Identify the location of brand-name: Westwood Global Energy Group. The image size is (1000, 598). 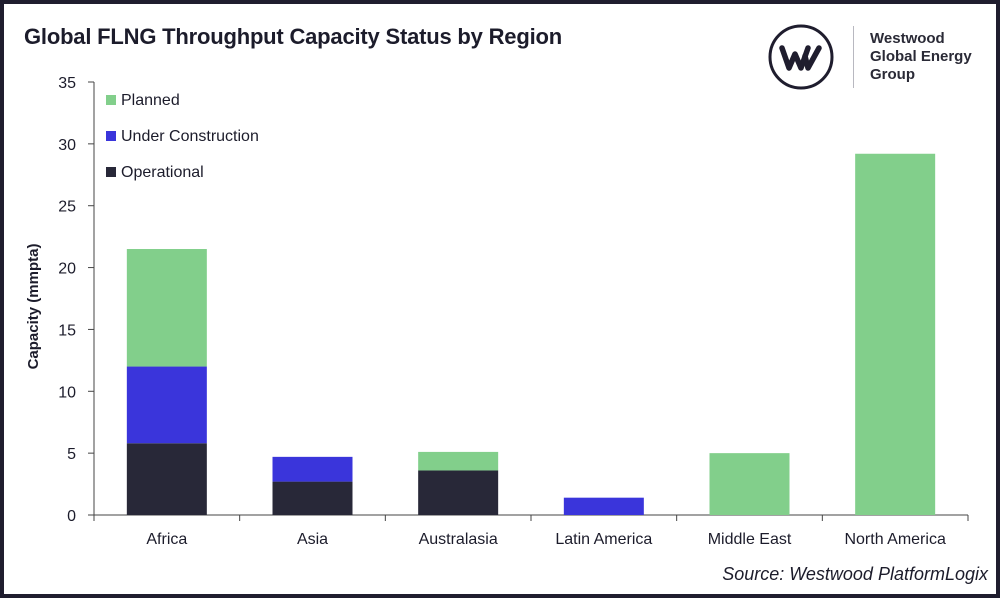
(930, 57).